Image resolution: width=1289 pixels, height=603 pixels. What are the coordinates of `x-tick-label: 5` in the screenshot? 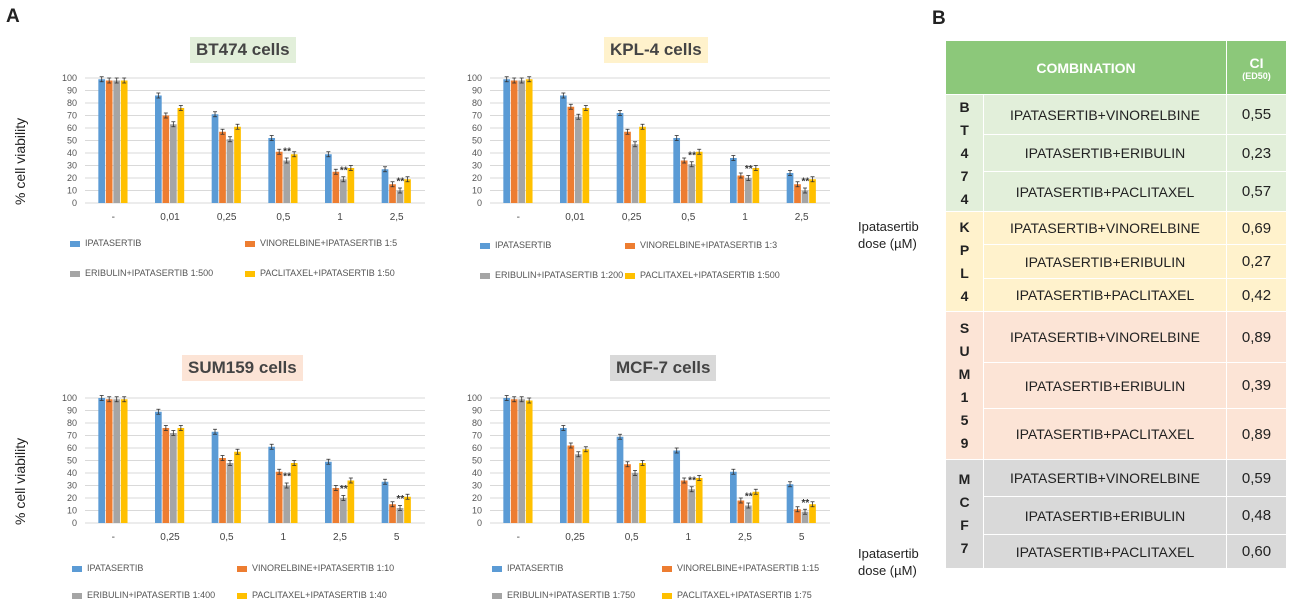 It's located at (802, 537).